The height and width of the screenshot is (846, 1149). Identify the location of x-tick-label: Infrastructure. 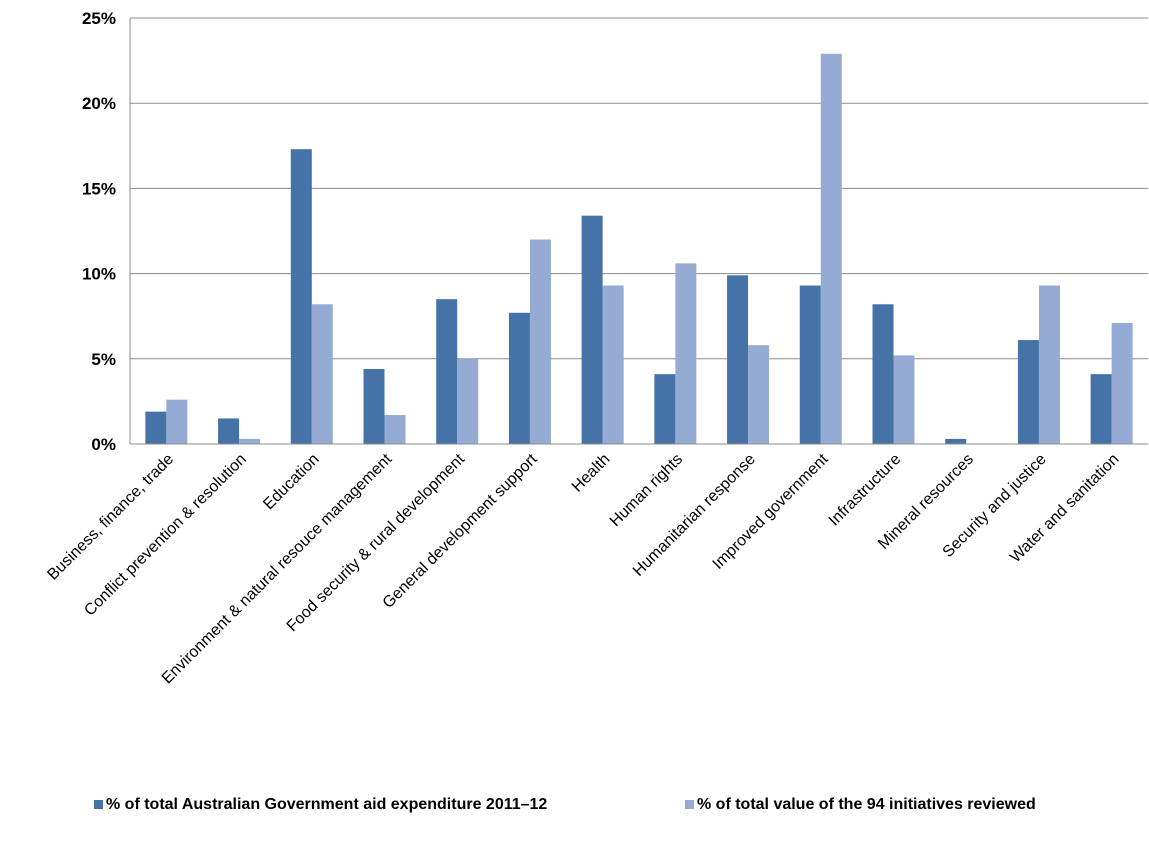
(865, 490).